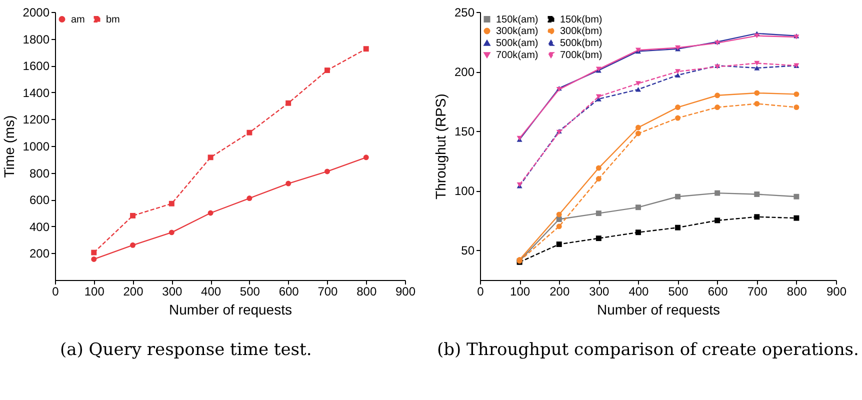  Describe the element at coordinates (8, 146) in the screenshot. I see `y-axis-title: Time (ms)` at that location.